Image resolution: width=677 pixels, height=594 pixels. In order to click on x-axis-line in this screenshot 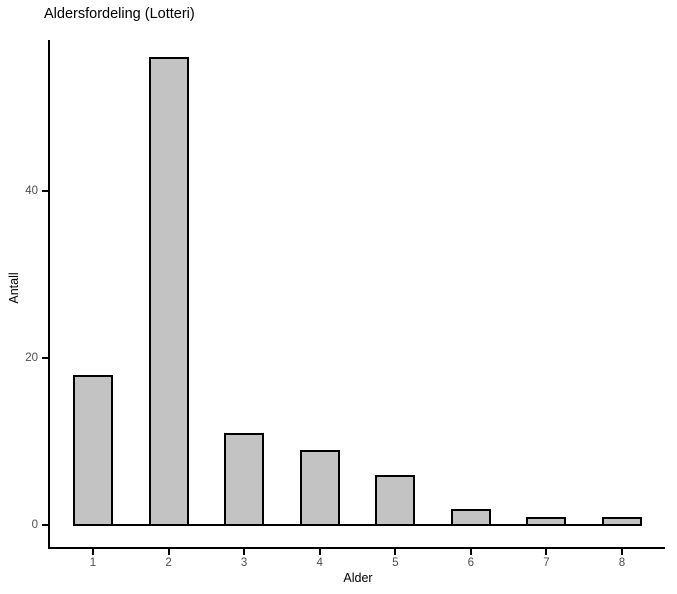, I will do `click(356, 548)`.